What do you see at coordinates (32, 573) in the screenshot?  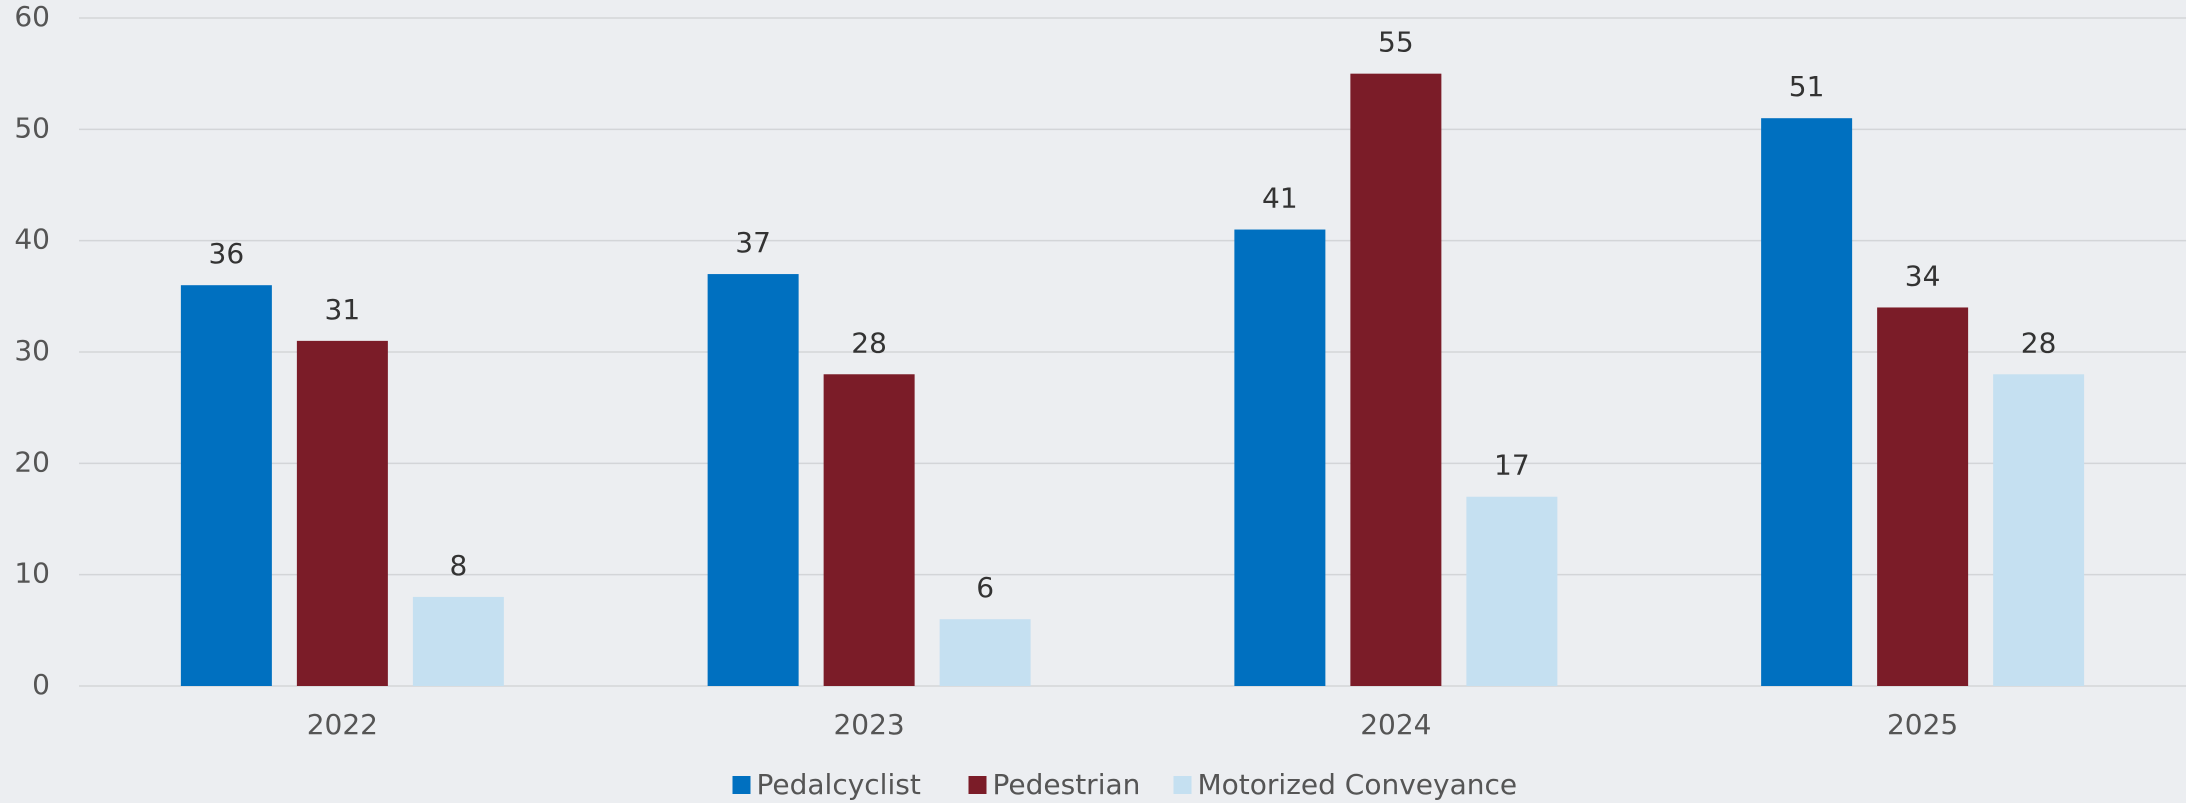 I see `y-tick-label: 10` at bounding box center [32, 573].